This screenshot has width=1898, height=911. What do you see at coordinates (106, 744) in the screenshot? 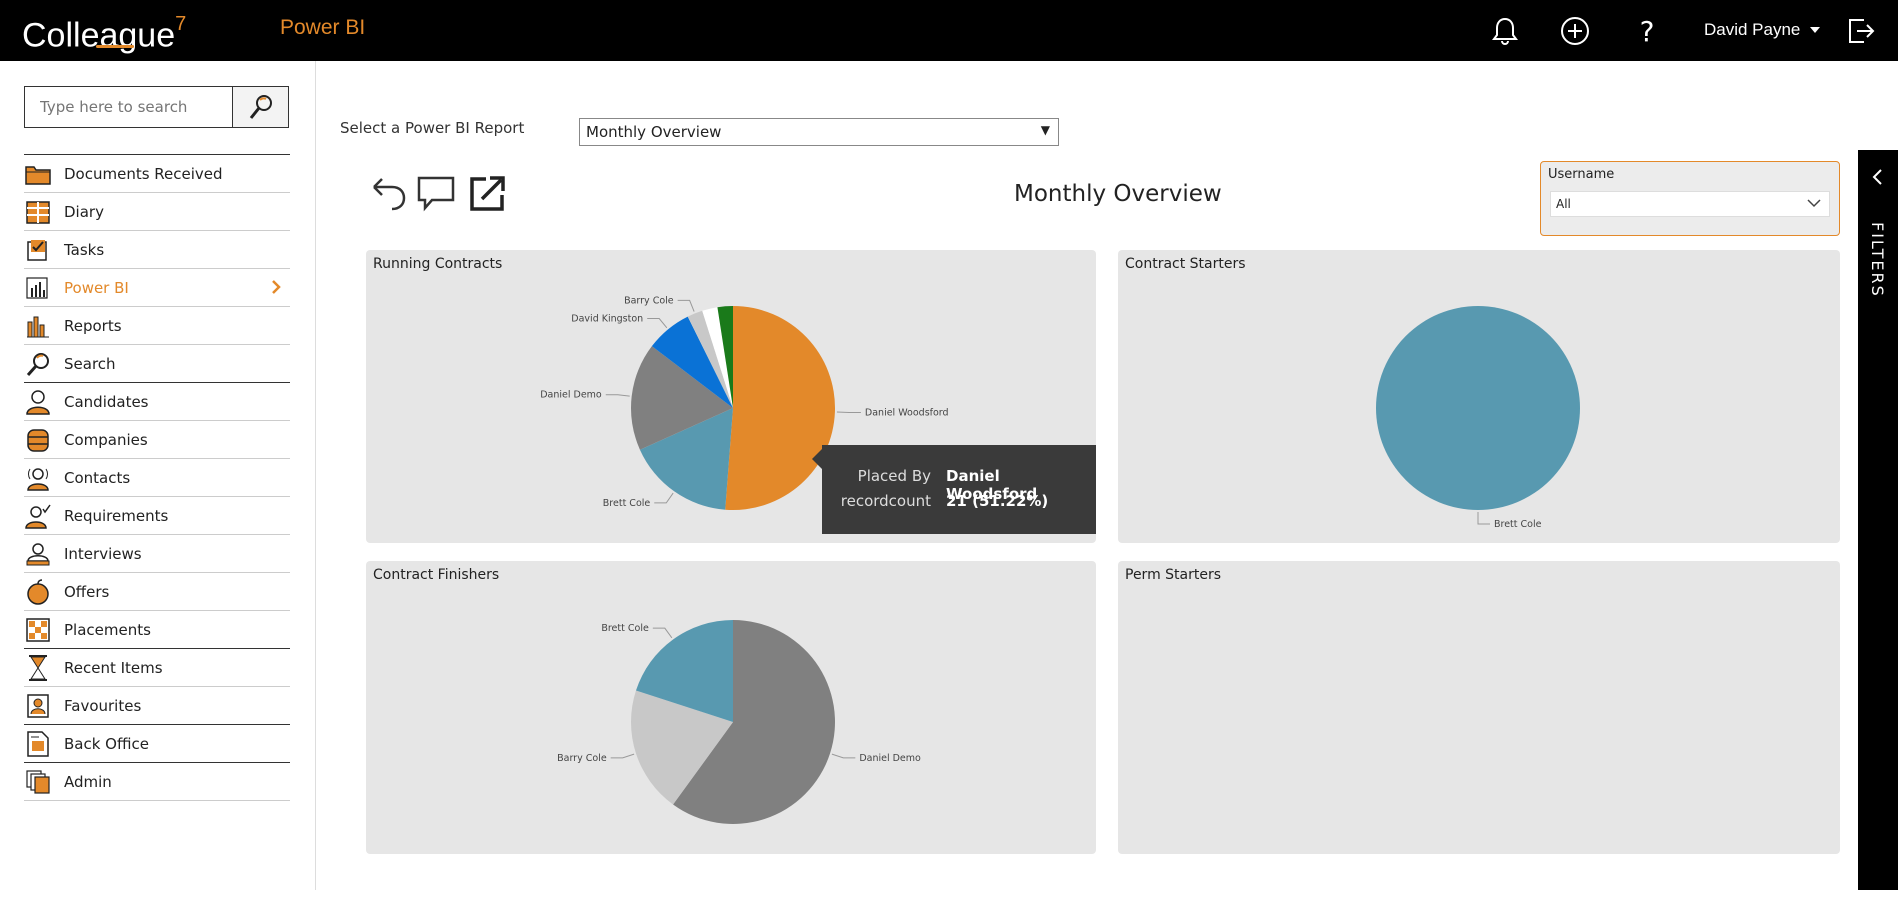
I see `sidebar-item-label: Back Office` at bounding box center [106, 744].